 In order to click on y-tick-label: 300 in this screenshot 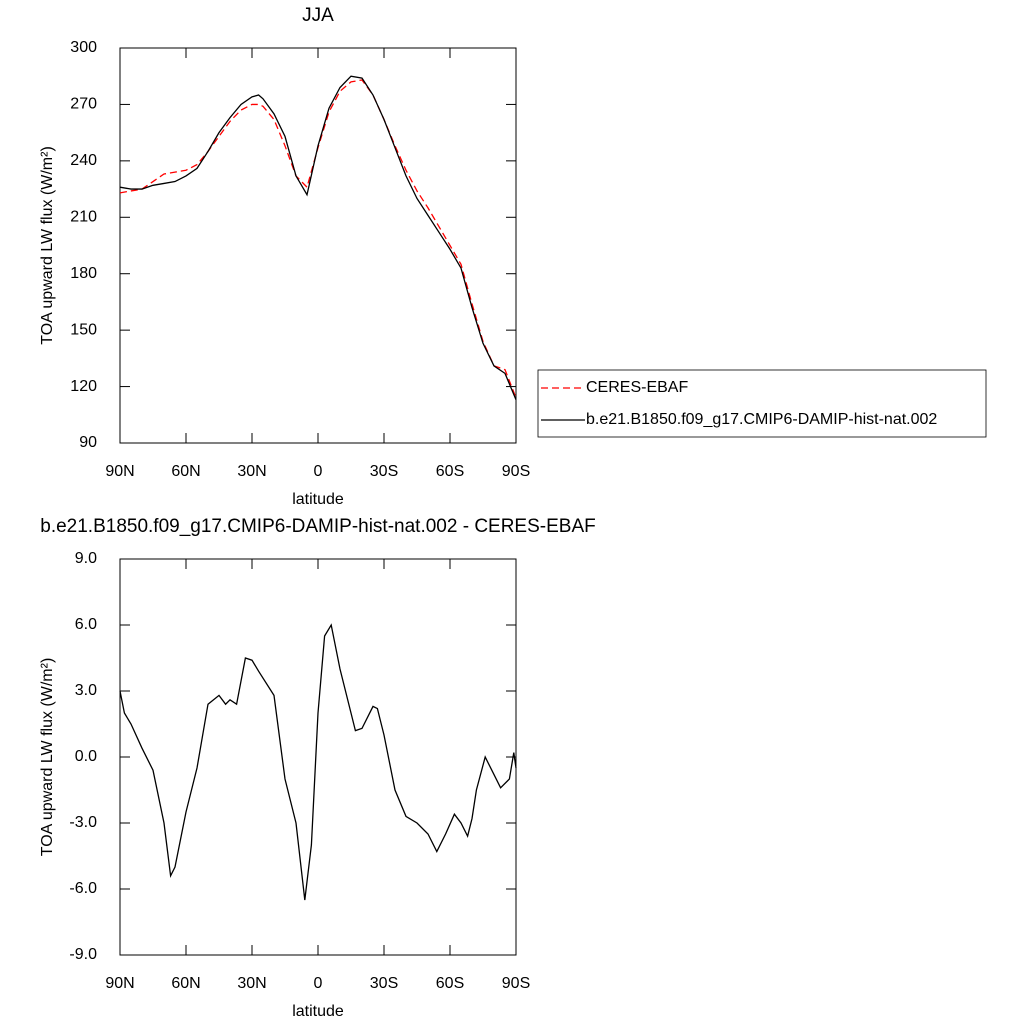, I will do `click(83, 47)`.